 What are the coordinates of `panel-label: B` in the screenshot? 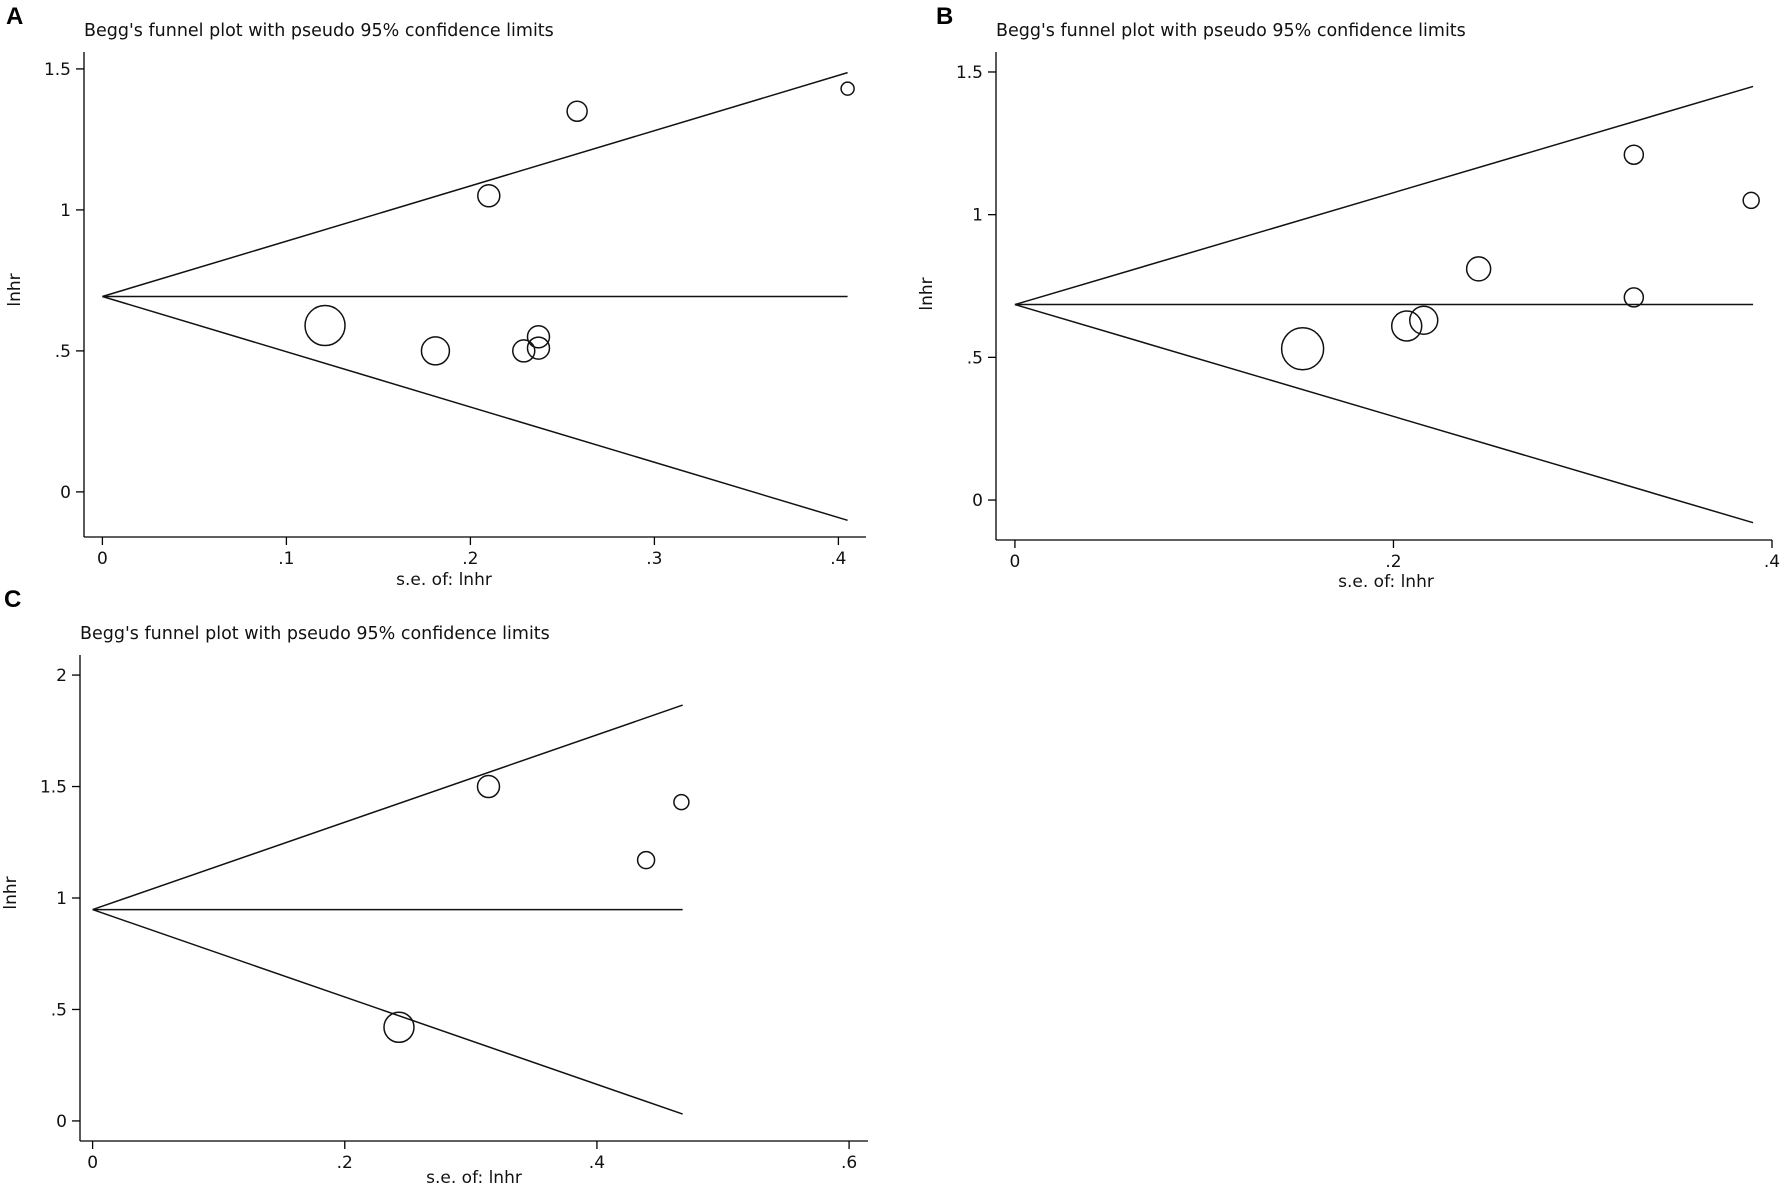 It's located at (944, 16).